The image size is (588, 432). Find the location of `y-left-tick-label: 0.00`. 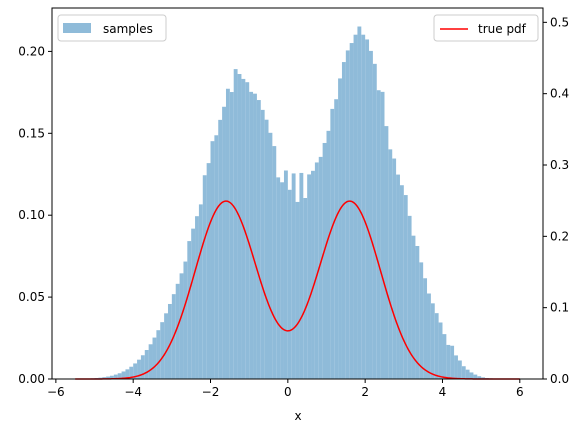

y-left-tick-label: 0.00 is located at coordinates (31, 379).